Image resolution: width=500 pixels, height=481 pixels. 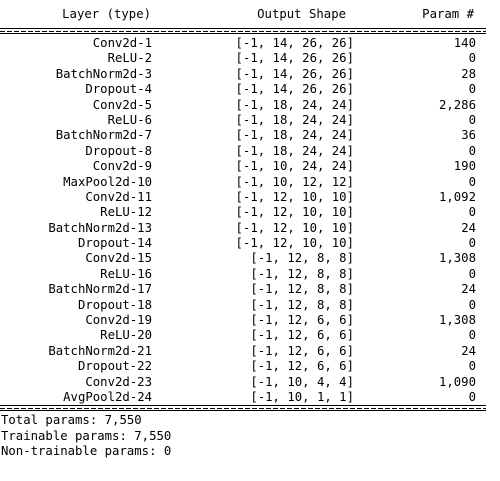 I want to click on layer-name: Conv2d-1, so click(x=122, y=43).